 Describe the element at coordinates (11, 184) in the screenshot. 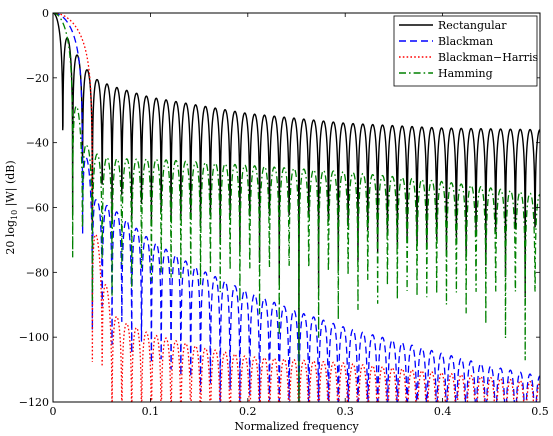

I see `y-axis-label-suffix: |W| (dB)` at that location.